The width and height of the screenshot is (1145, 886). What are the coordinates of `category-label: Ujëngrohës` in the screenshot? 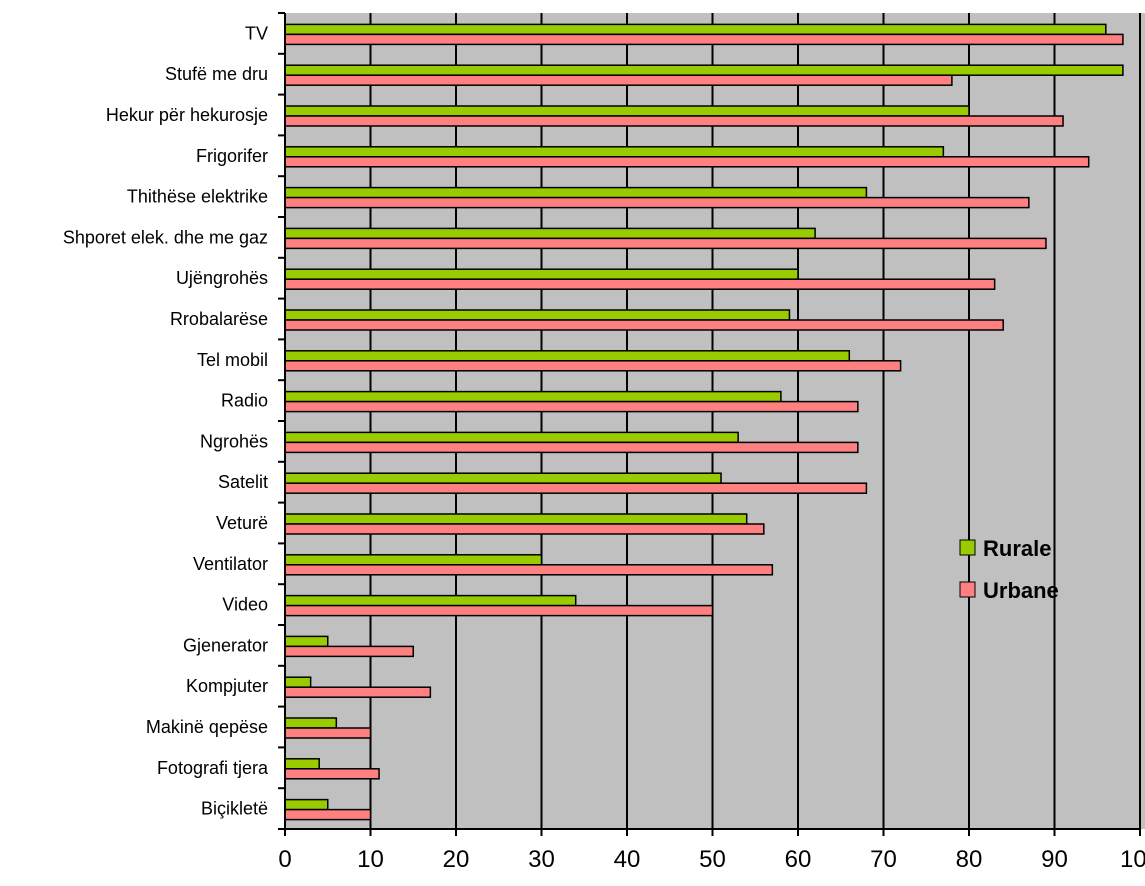 It's located at (222, 278).